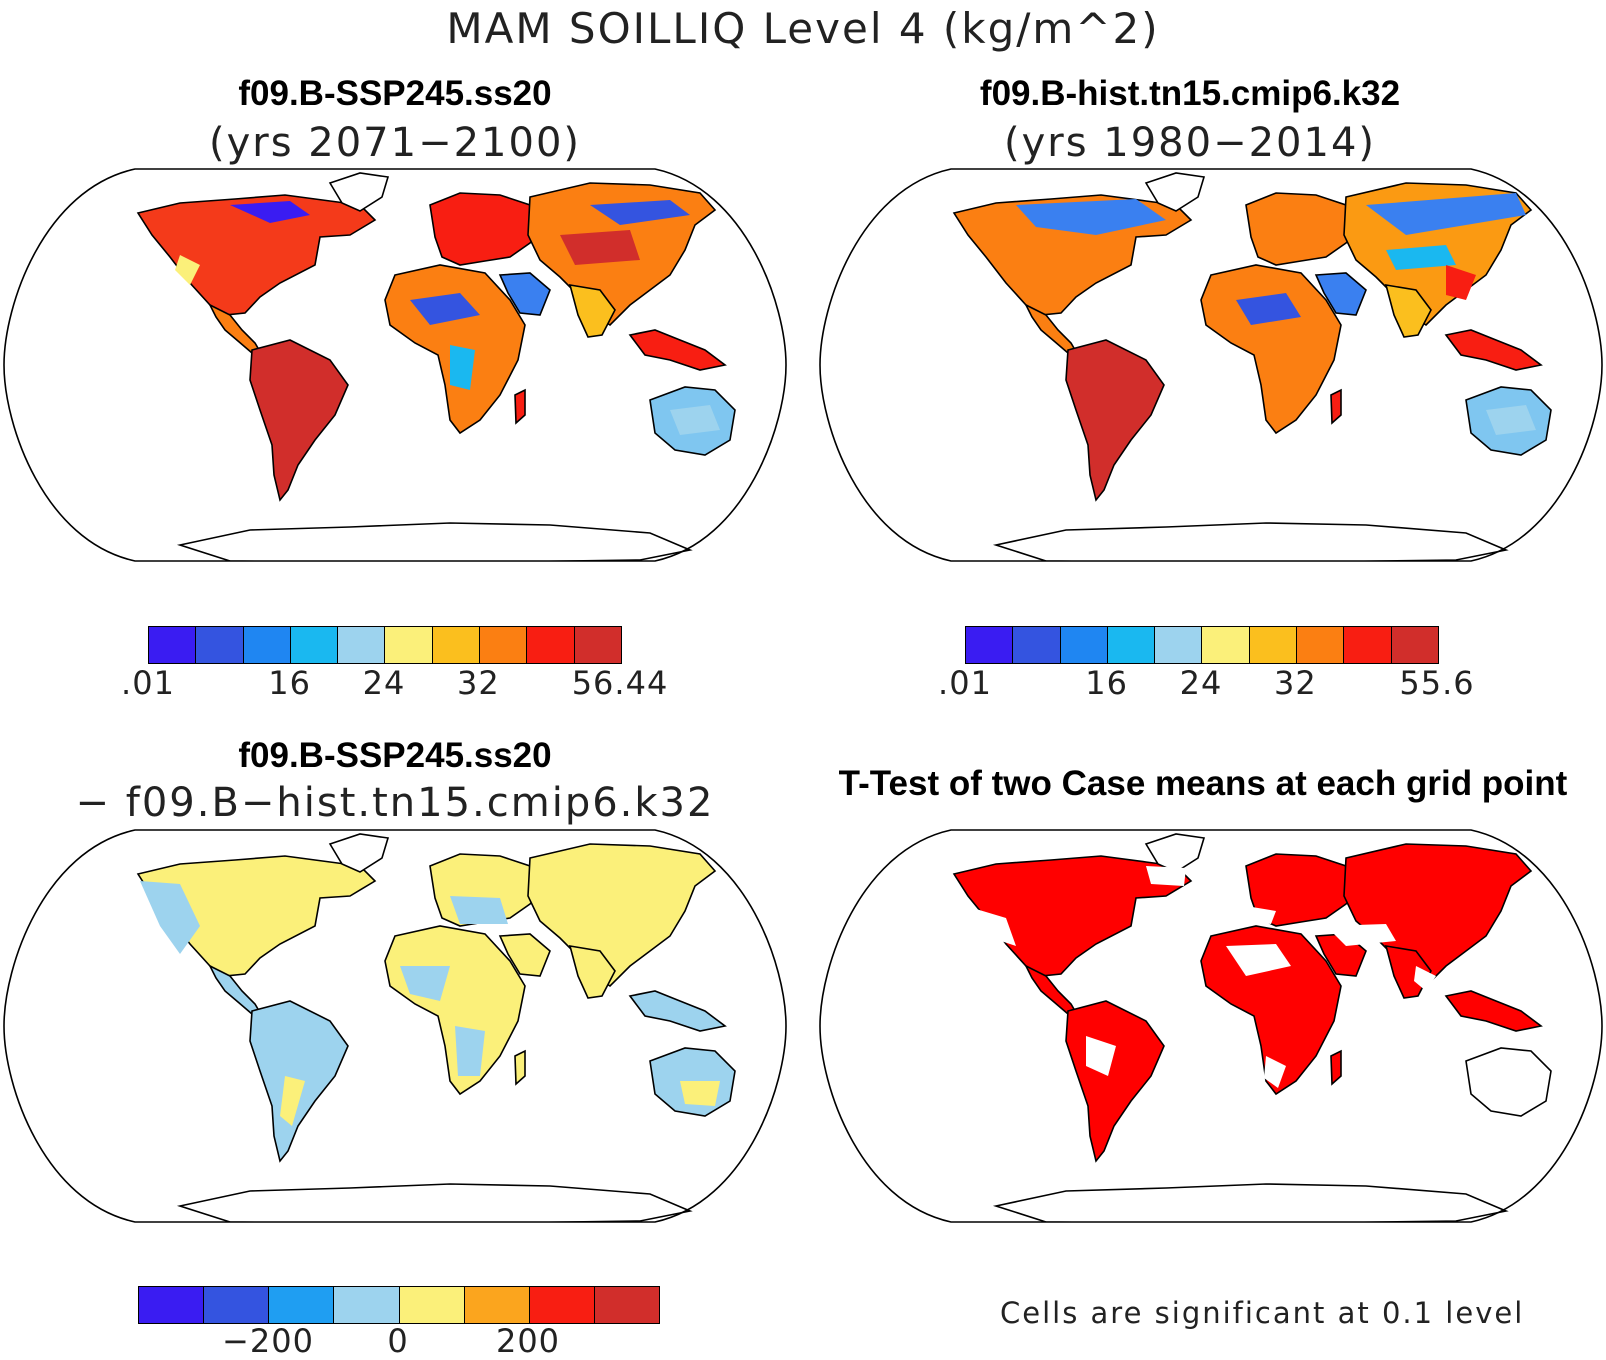 The height and width of the screenshot is (1360, 1606). I want to click on colorbar-tick-label: 200, so click(528, 1341).